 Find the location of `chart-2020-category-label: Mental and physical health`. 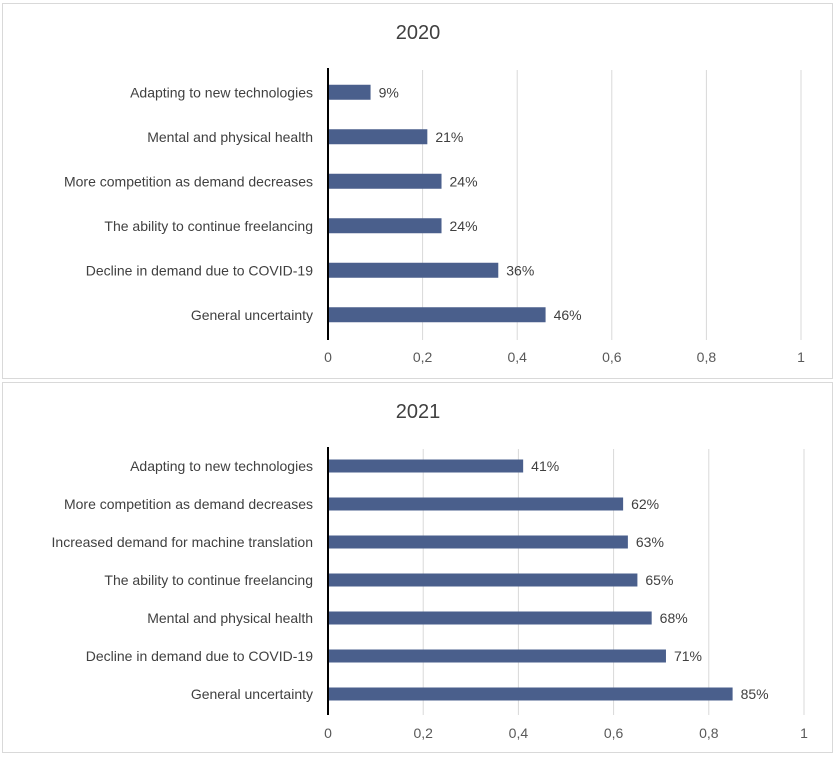

chart-2020-category-label: Mental and physical health is located at coordinates (230, 137).